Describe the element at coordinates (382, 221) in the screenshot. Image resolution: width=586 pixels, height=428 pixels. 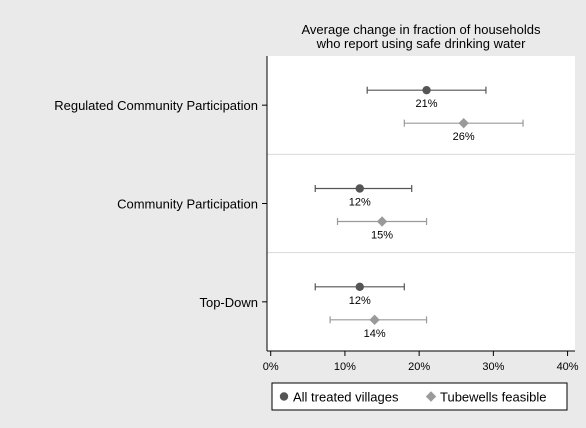
I see `point-tubewells-feasible-community-participation` at that location.